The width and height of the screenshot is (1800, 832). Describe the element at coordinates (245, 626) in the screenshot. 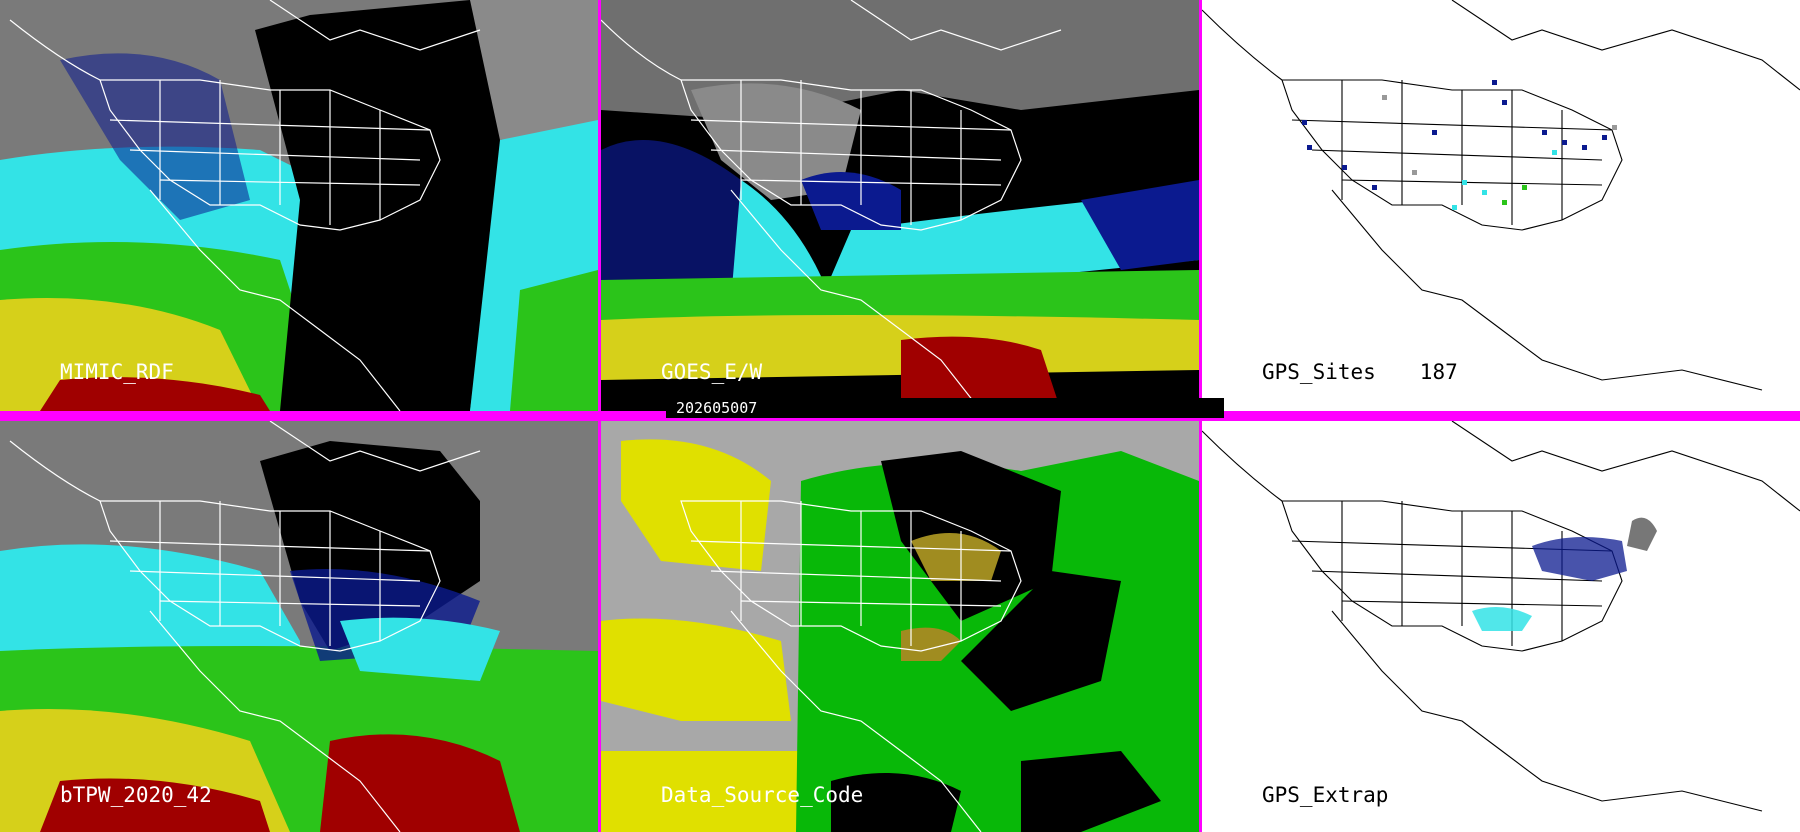

I see `btpw-borders` at that location.